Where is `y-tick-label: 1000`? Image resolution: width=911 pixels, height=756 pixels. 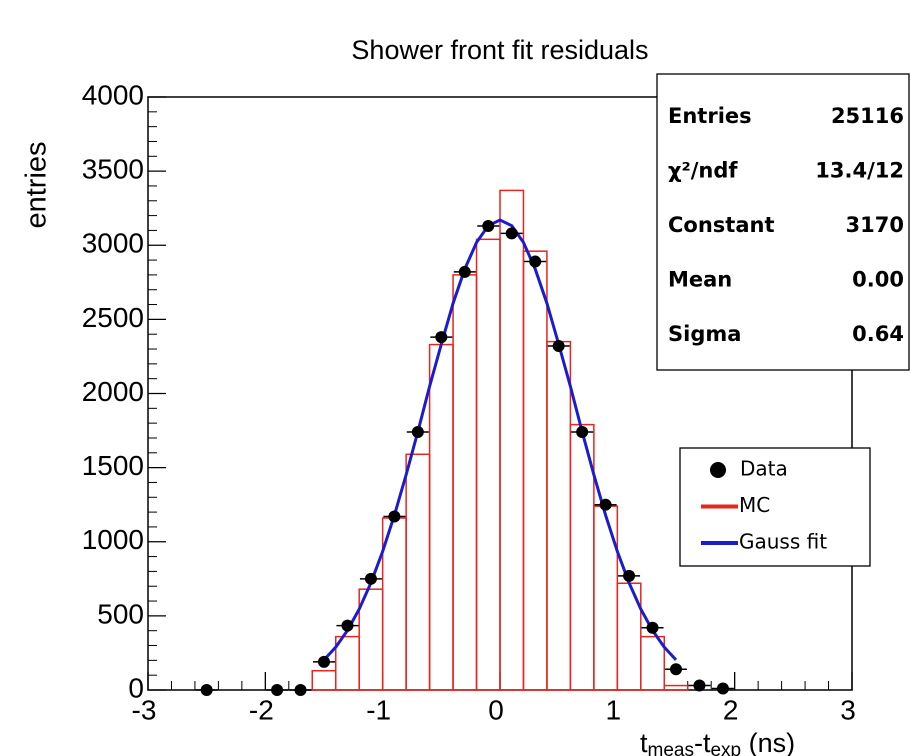 y-tick-label: 1000 is located at coordinates (113, 539).